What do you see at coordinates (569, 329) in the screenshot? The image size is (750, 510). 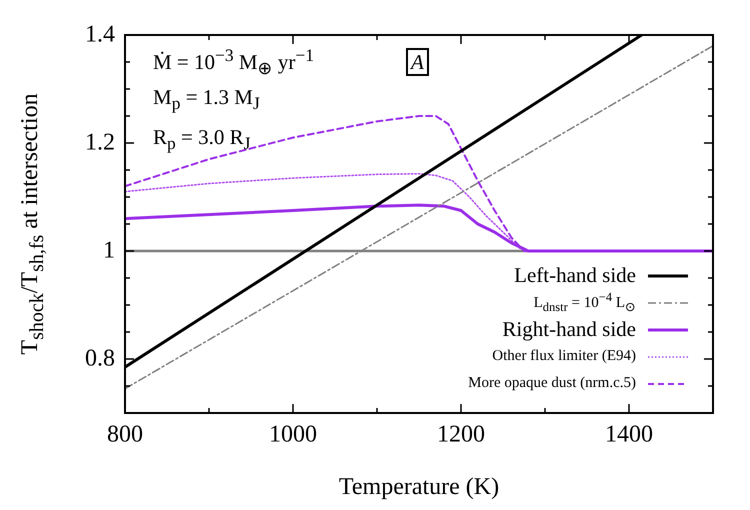 I see `legend-label: Right-hand side` at bounding box center [569, 329].